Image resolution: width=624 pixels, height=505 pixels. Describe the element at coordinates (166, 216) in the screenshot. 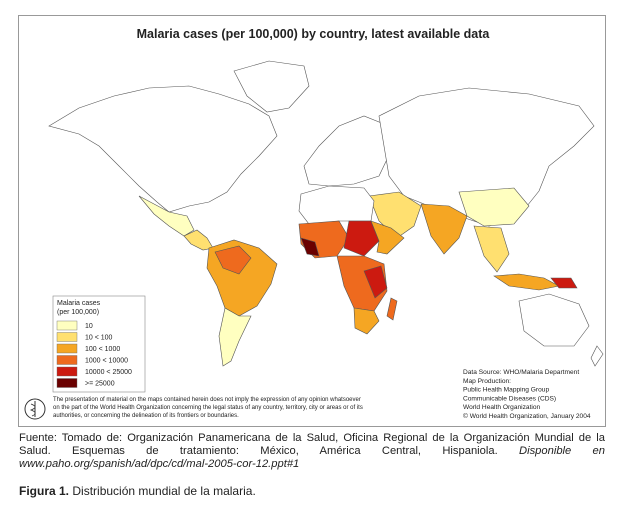

I see `mexico` at that location.